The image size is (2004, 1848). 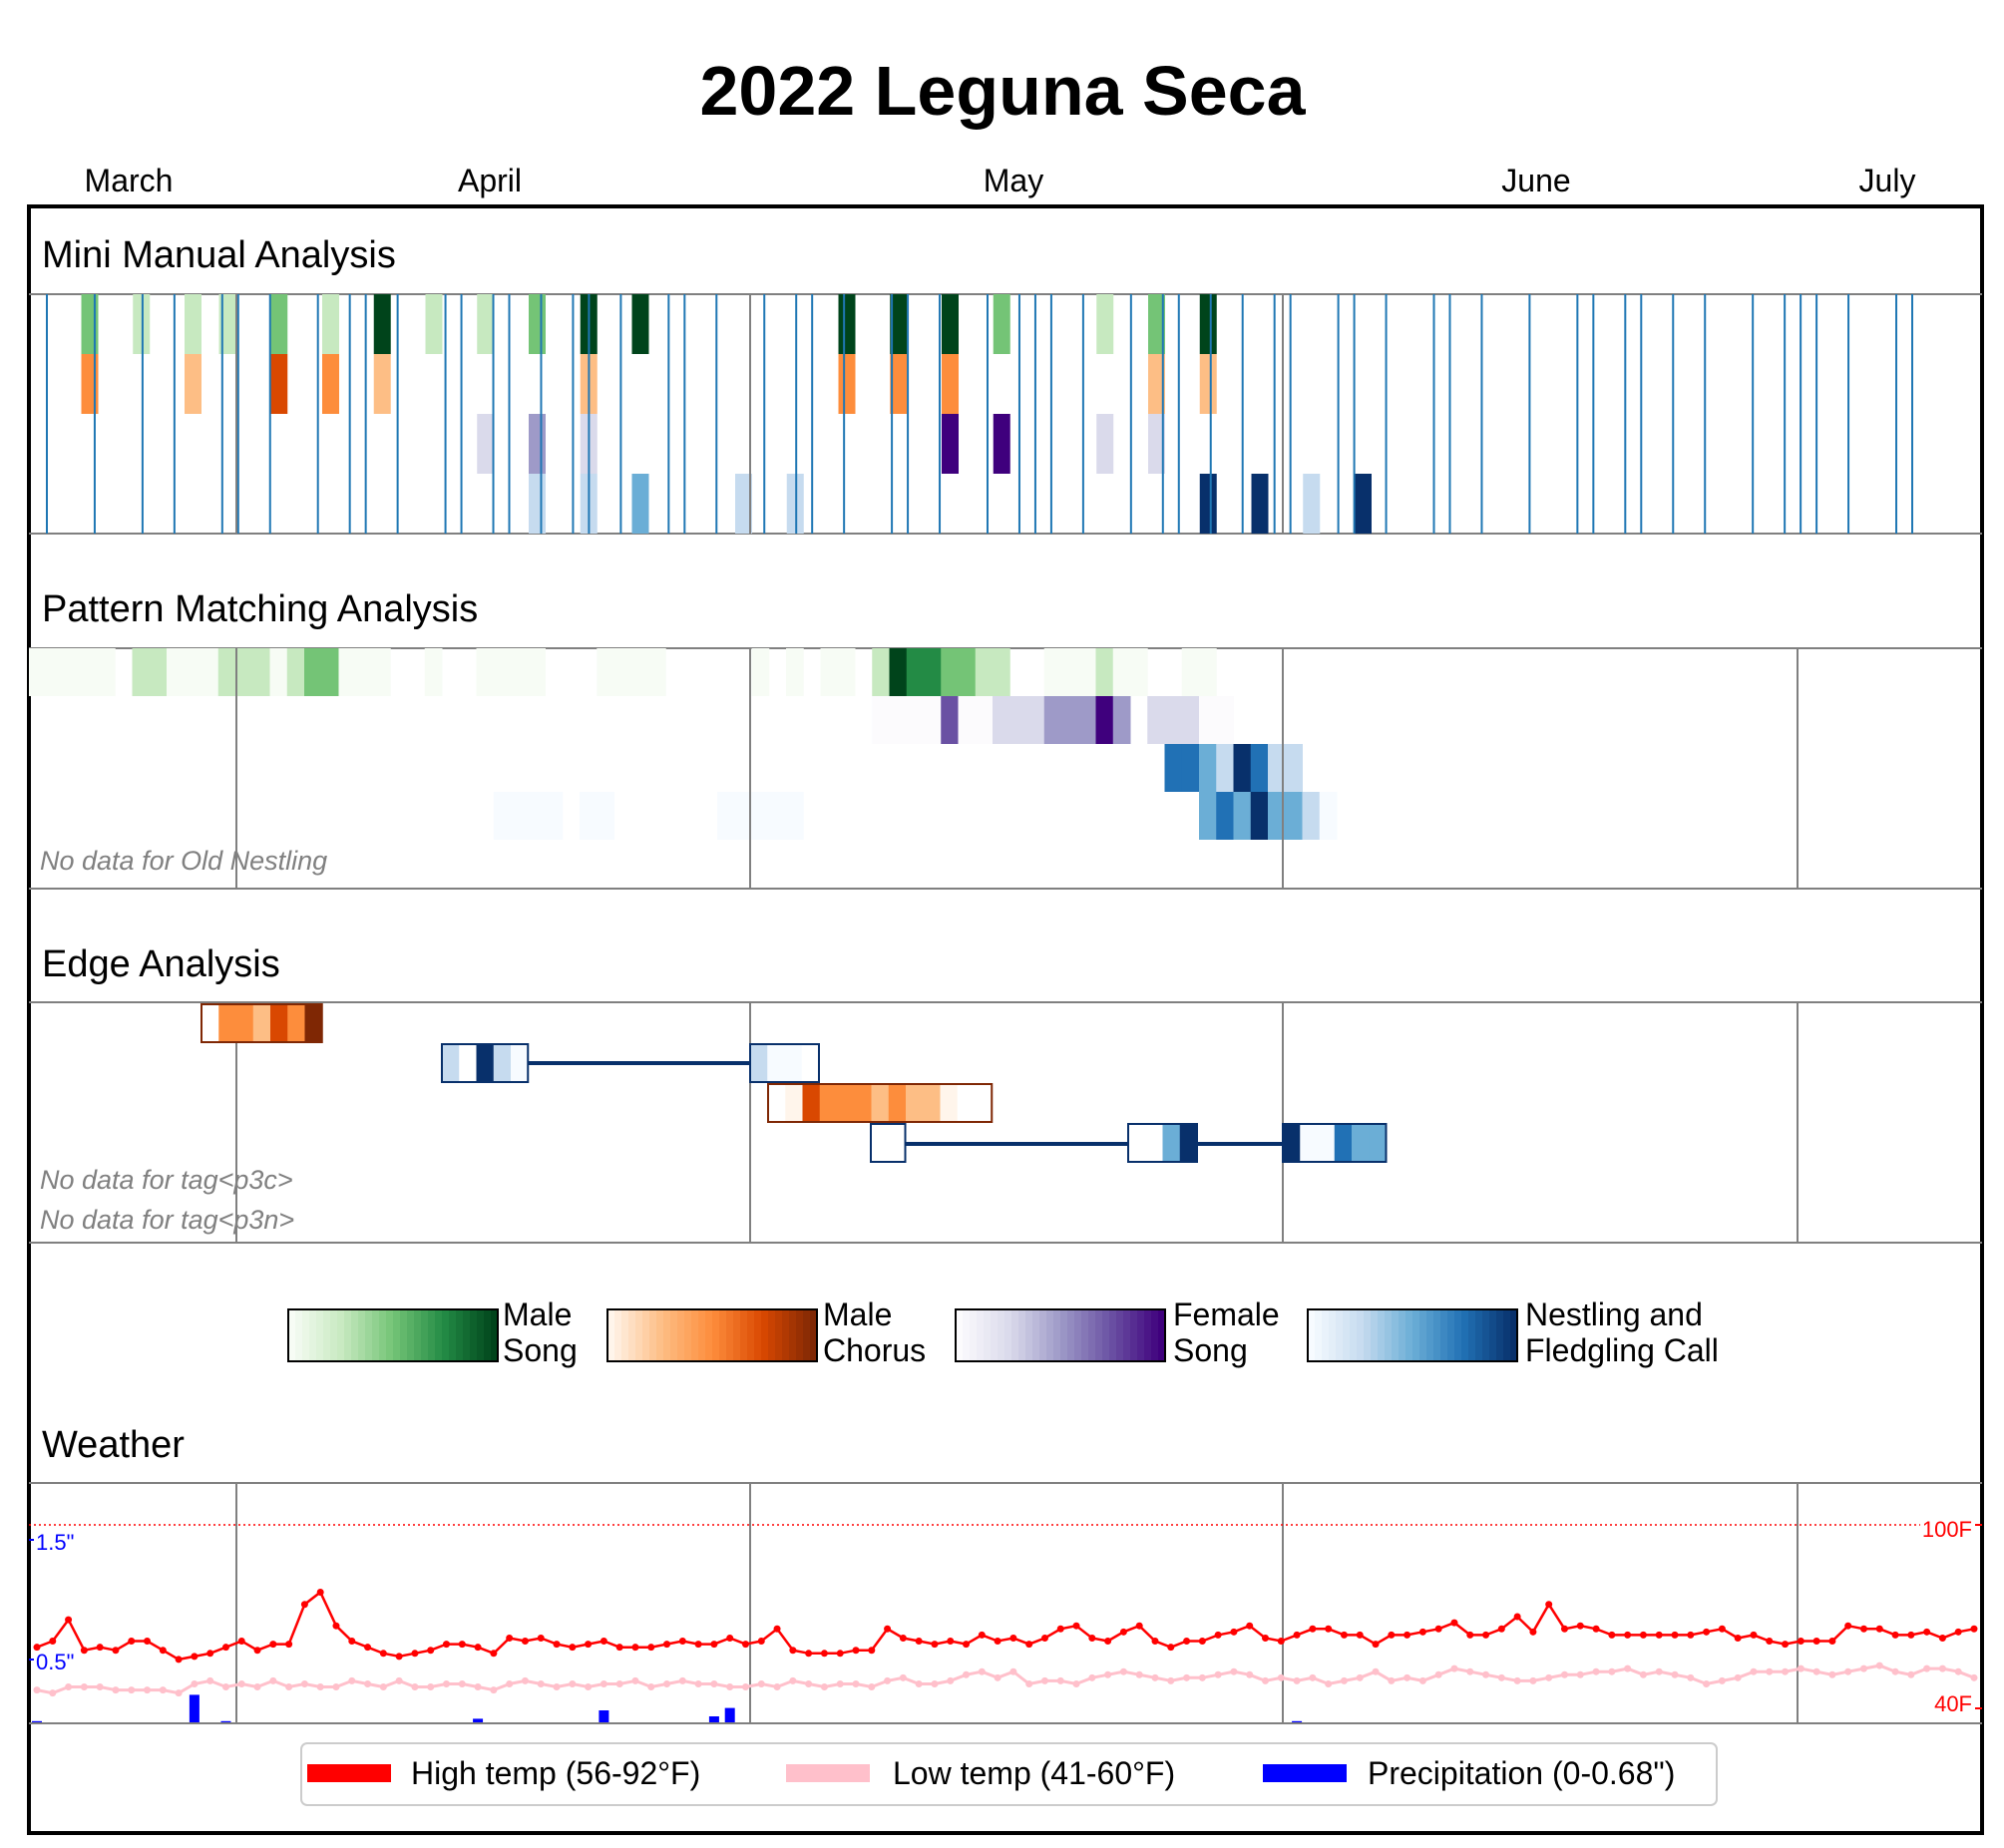 I want to click on legend-label-high: High temp (56-92°F), so click(x=555, y=1773).